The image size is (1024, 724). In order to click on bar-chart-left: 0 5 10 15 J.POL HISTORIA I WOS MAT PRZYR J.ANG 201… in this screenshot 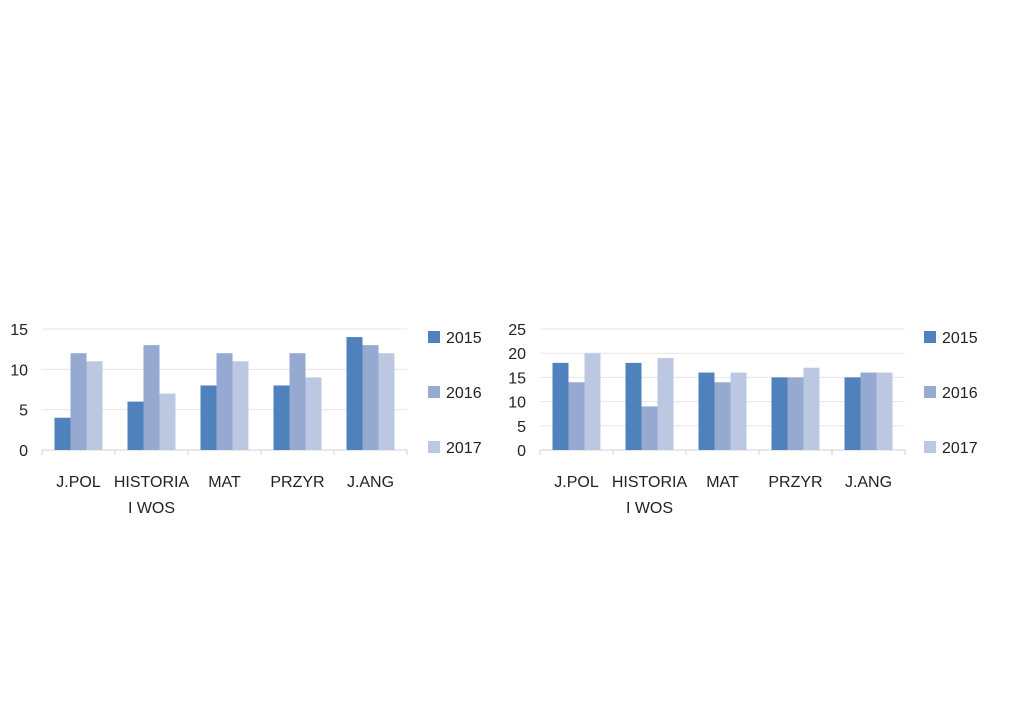, I will do `click(246, 419)`.